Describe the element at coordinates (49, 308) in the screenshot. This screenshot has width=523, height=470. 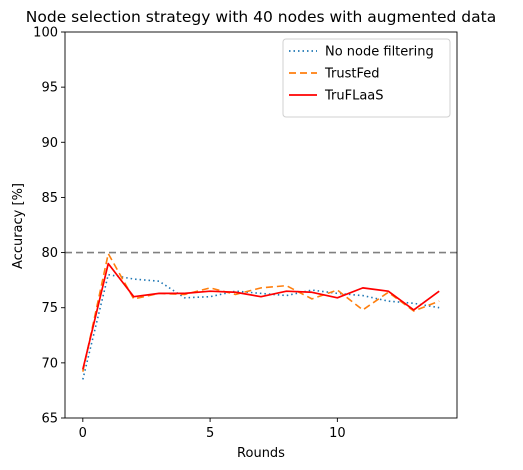
I see `y-tick-label: 75` at that location.